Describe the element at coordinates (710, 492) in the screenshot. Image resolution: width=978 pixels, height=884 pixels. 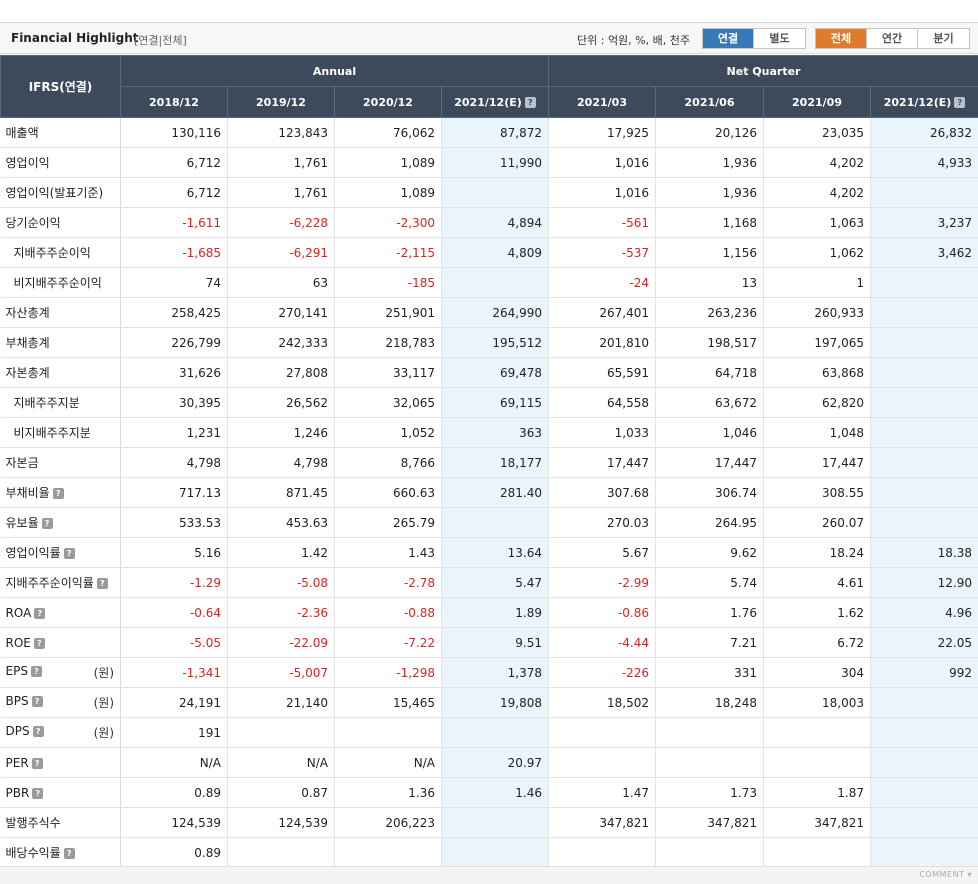
I see `table-cell: 306.74` at that location.